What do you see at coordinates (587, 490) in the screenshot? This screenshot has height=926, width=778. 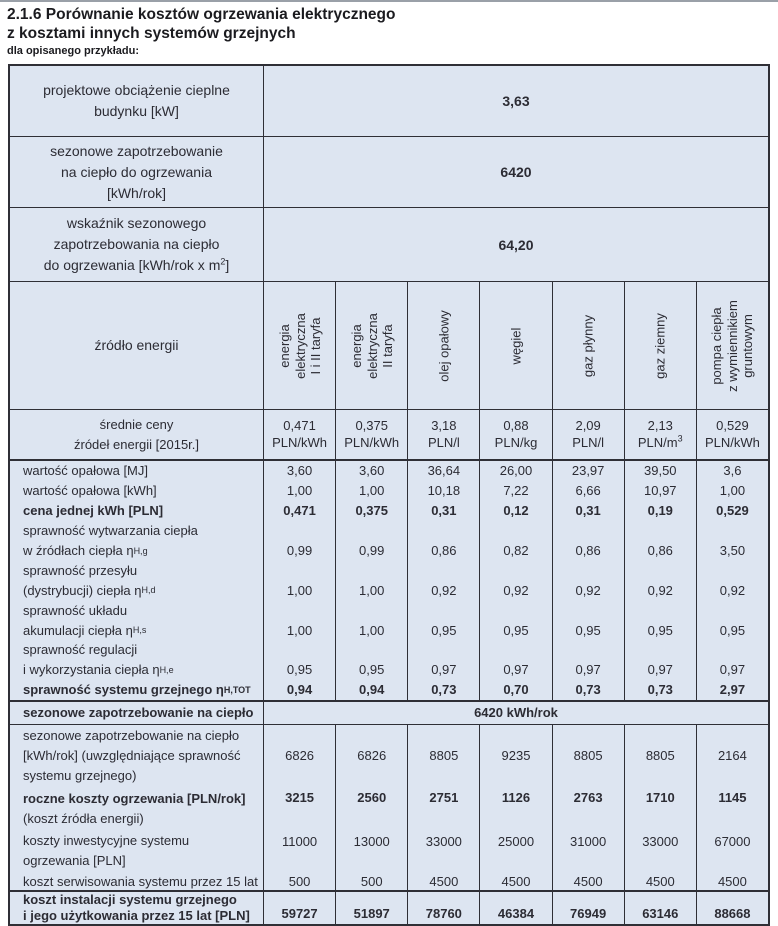 I see `efficiency-value-cell: 6,66` at bounding box center [587, 490].